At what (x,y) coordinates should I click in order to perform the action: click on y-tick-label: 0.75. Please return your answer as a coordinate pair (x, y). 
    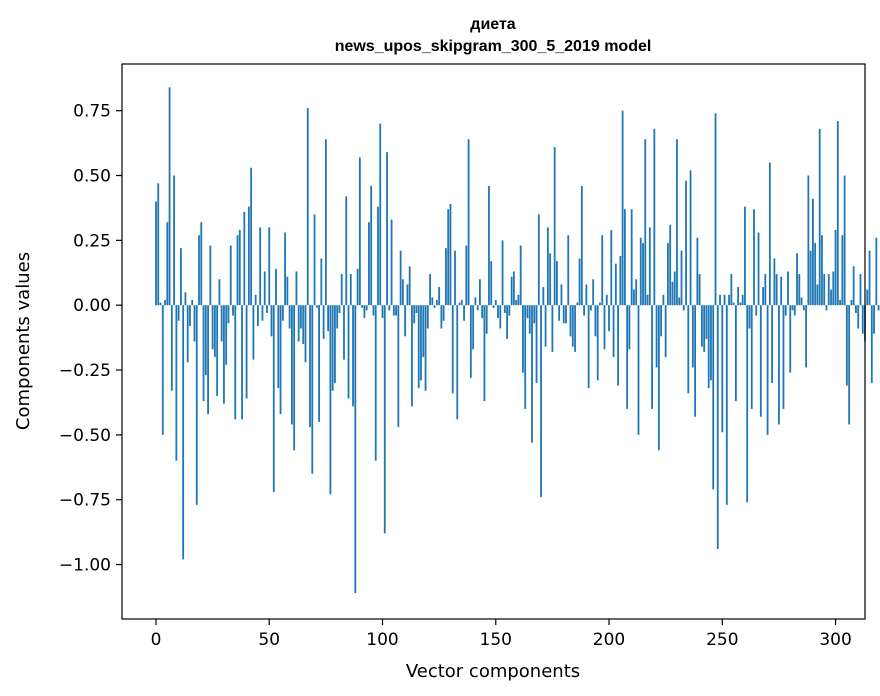
    Looking at the image, I should click on (92, 112).